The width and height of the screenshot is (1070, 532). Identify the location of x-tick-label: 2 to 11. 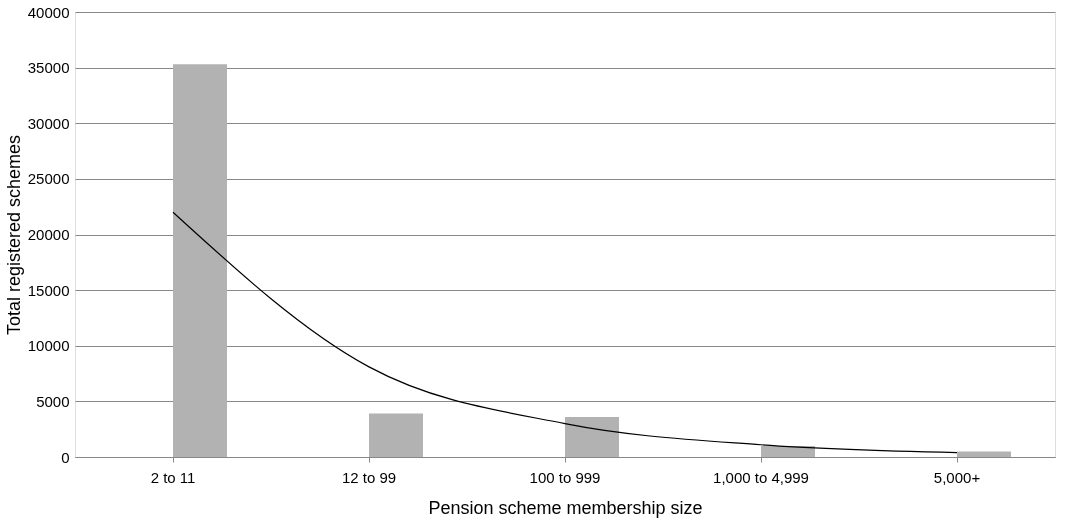
(173, 477).